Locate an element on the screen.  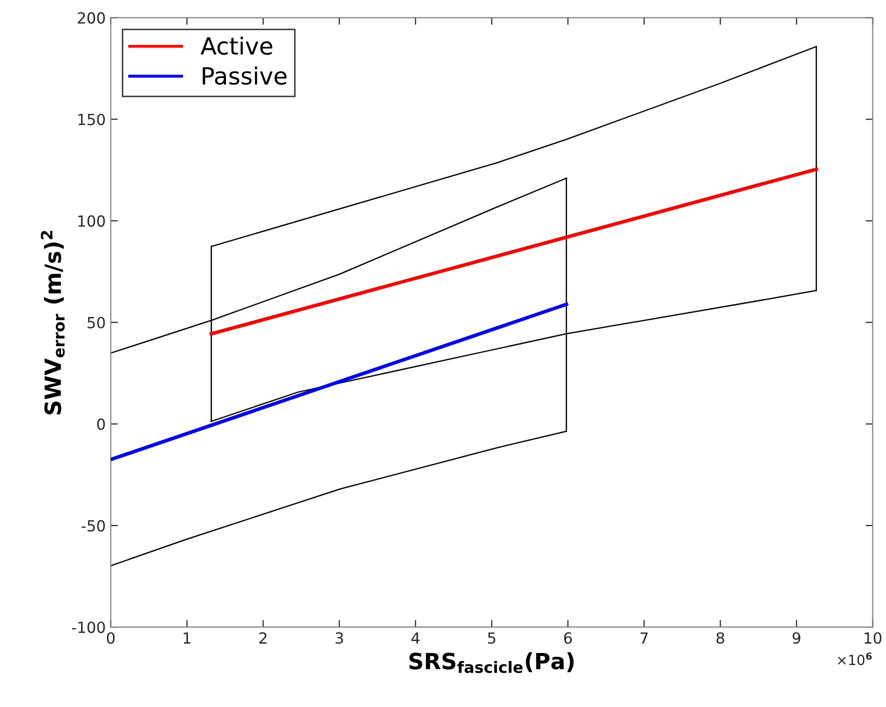
y-tick-label: 100 is located at coordinates (91, 221).